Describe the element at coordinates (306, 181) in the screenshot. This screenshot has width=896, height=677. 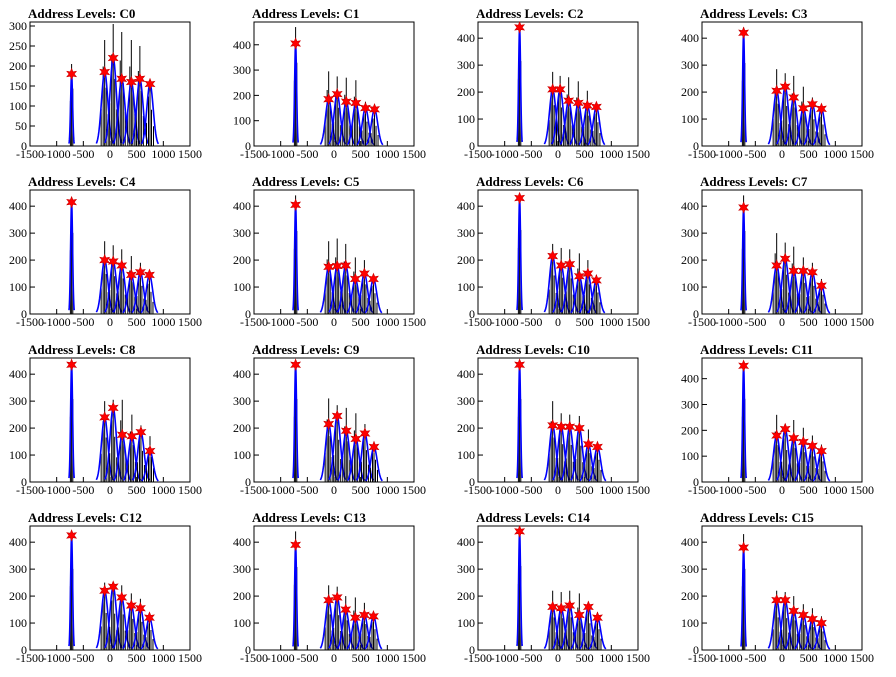
I see `panel-title: Address Levels: C5` at that location.